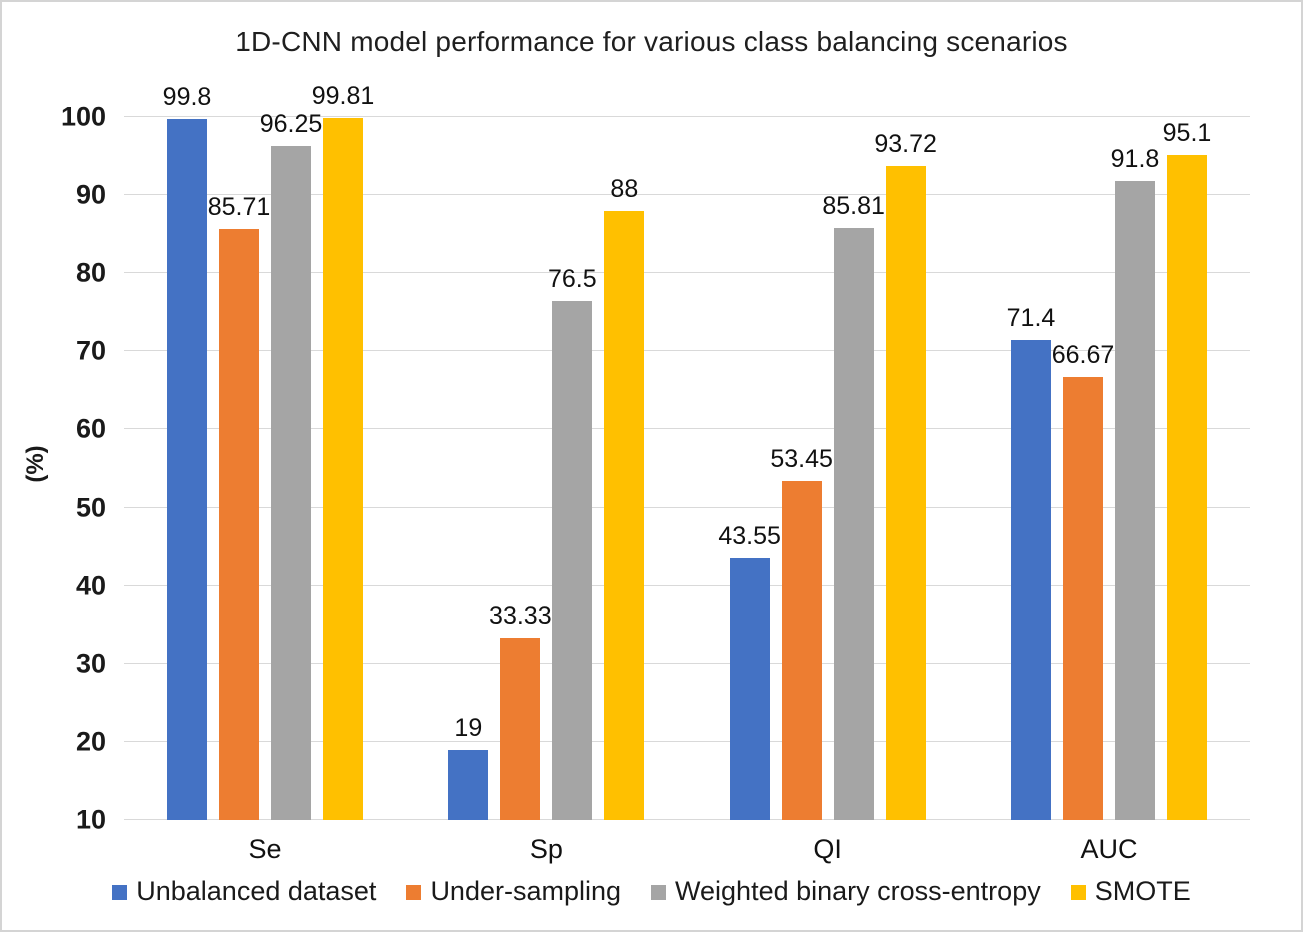 Image resolution: width=1303 pixels, height=932 pixels. What do you see at coordinates (187, 96) in the screenshot?
I see `bar-value-label: 99.8` at bounding box center [187, 96].